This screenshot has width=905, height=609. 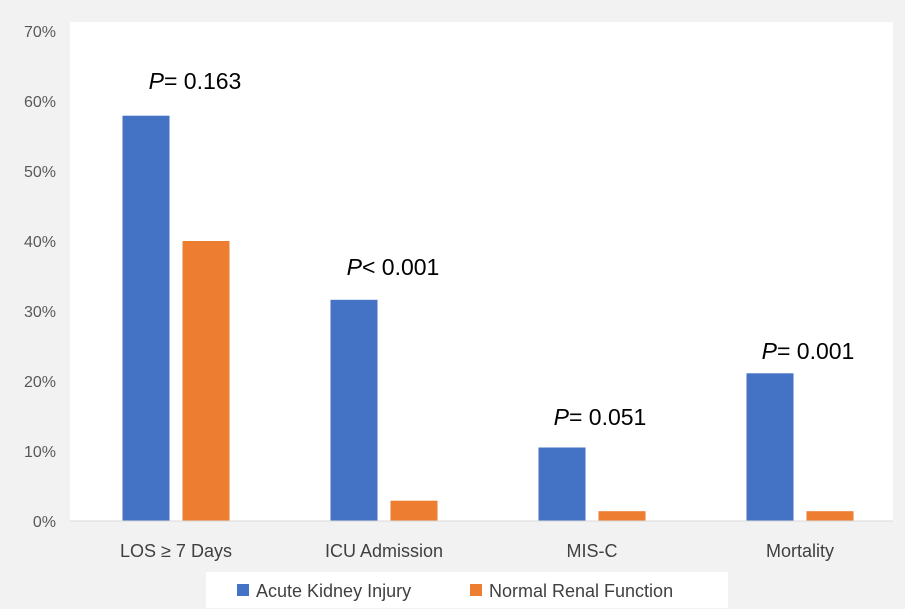 I want to click on y-tick-label: 20%, so click(x=40, y=382).